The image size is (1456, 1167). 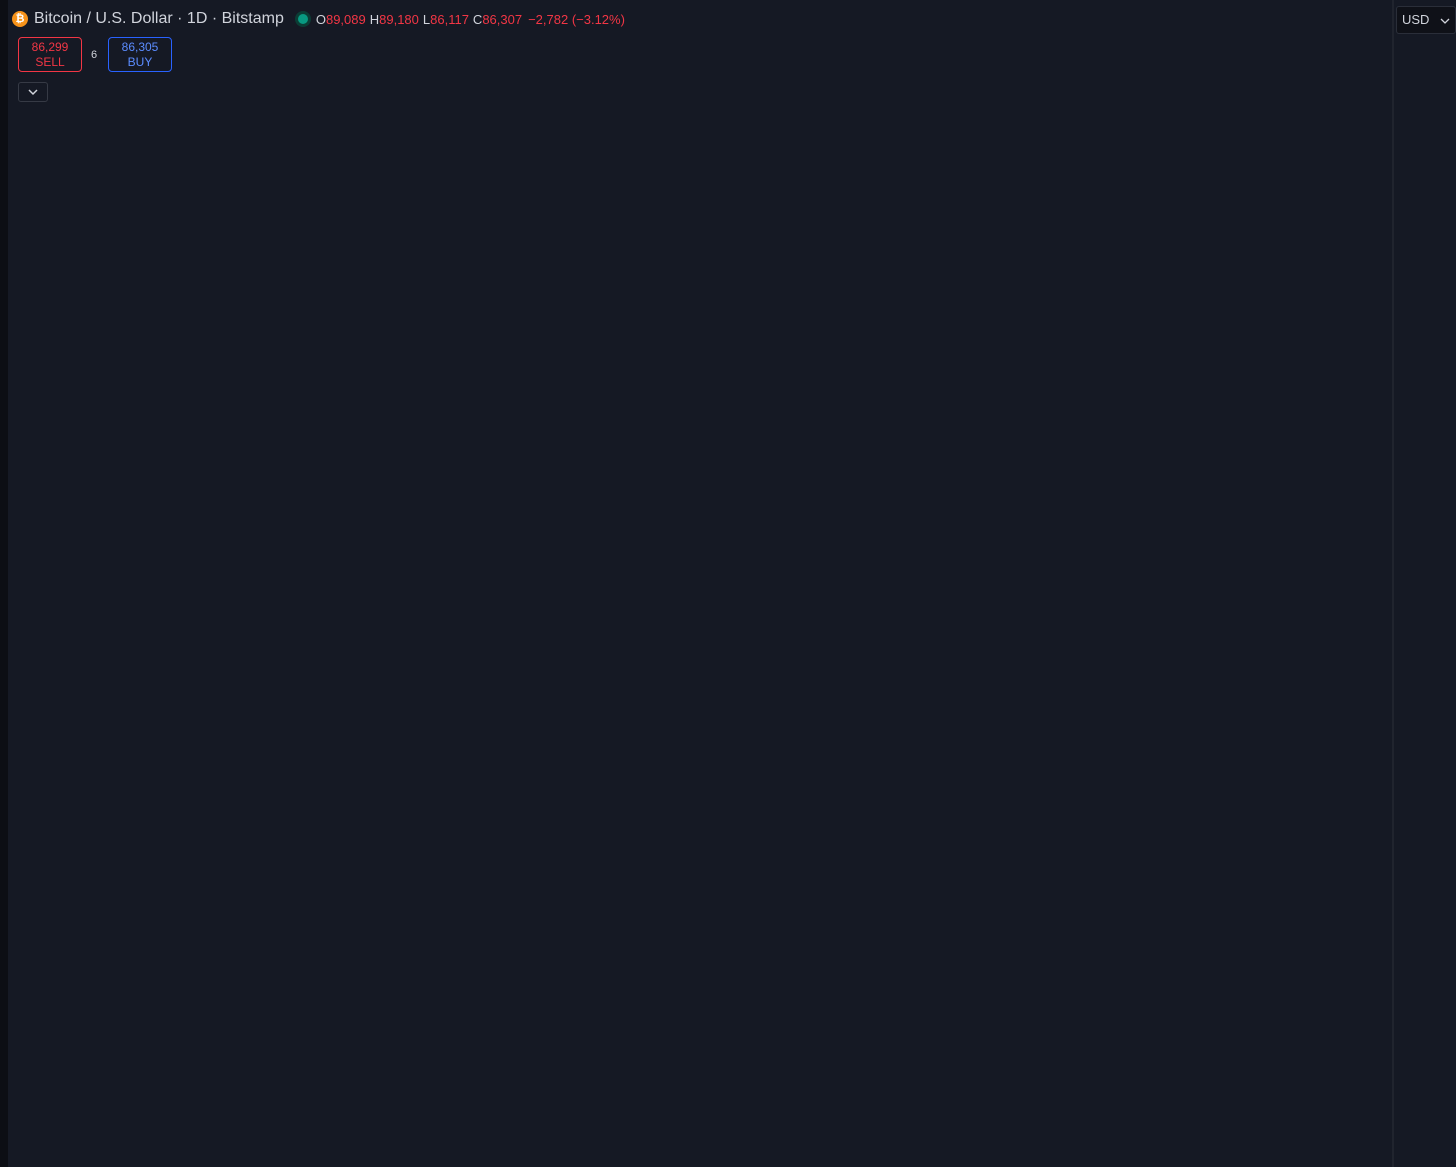 I want to click on sell-label: SELL, so click(x=50, y=62).